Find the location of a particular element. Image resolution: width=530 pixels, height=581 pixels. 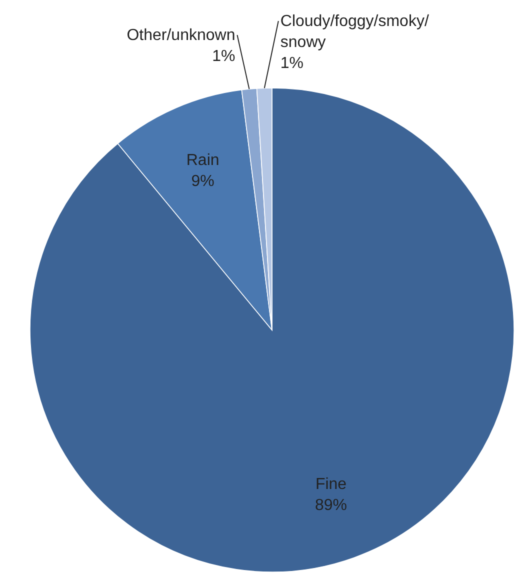

slice-label: Other/unknown is located at coordinates (181, 35).